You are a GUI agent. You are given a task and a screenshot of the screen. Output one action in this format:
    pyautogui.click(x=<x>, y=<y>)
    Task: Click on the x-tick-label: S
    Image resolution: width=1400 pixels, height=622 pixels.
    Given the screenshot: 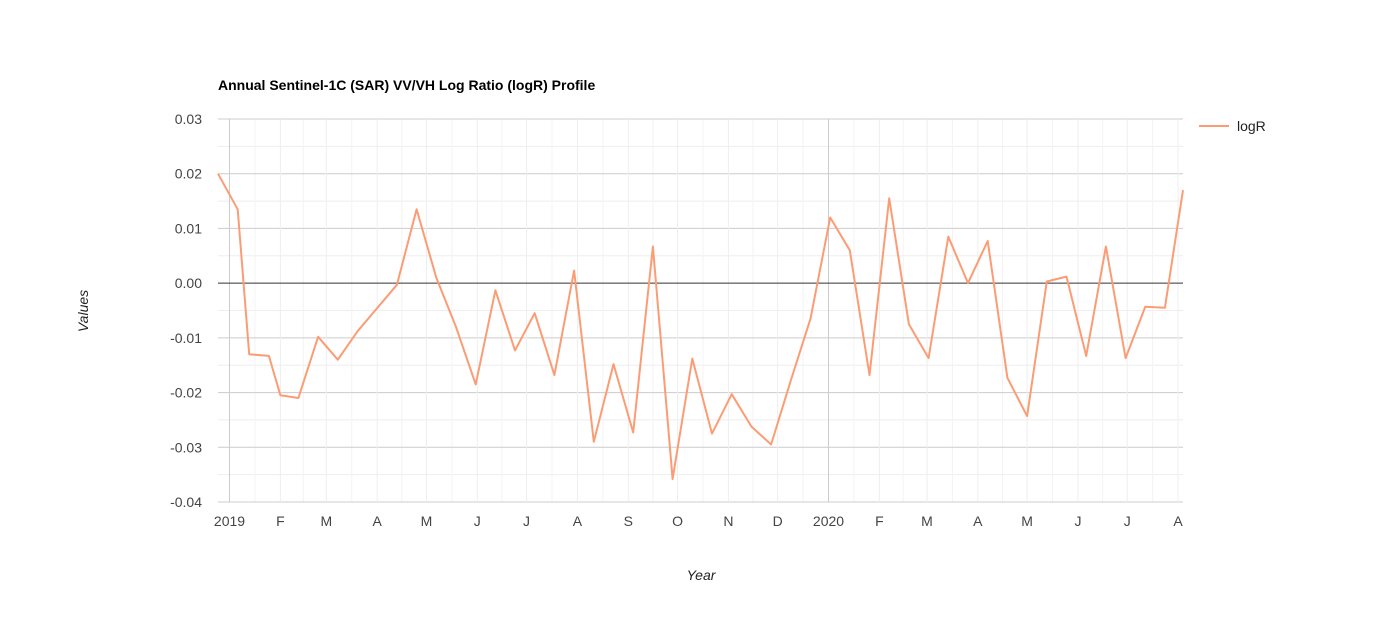 What is the action you would take?
    pyautogui.click(x=628, y=521)
    